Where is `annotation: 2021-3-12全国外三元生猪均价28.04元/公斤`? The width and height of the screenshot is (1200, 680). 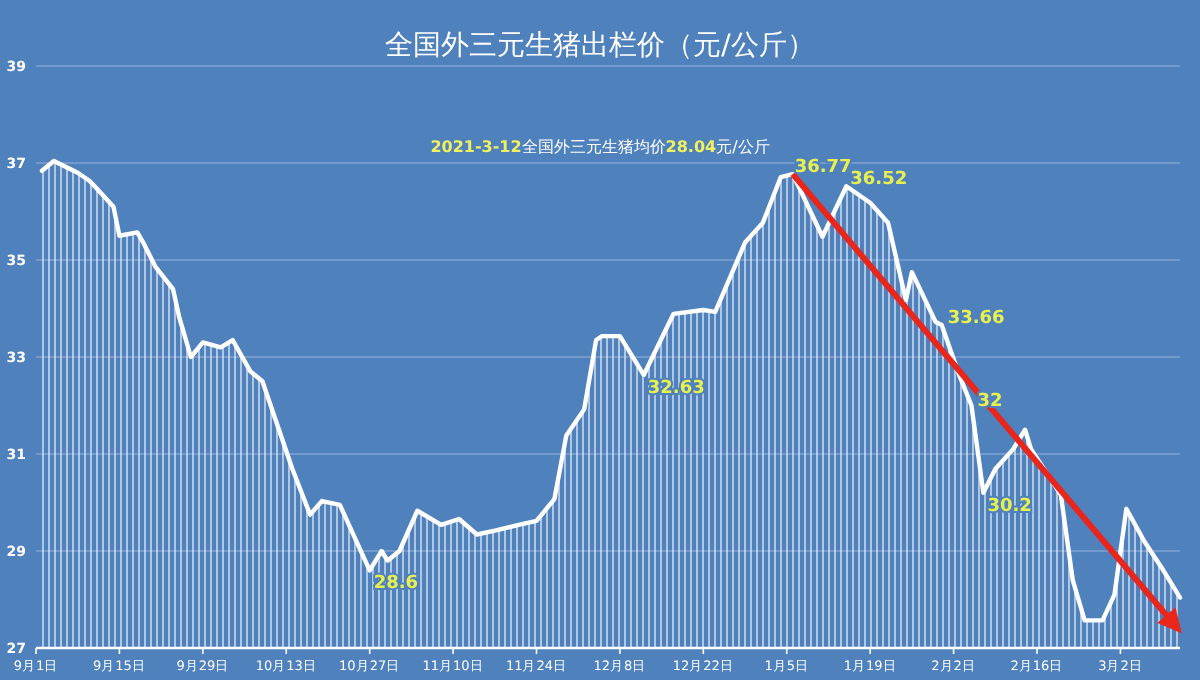
annotation: 2021-3-12全国外三元生猪均价28.04元/公斤 is located at coordinates (600, 147).